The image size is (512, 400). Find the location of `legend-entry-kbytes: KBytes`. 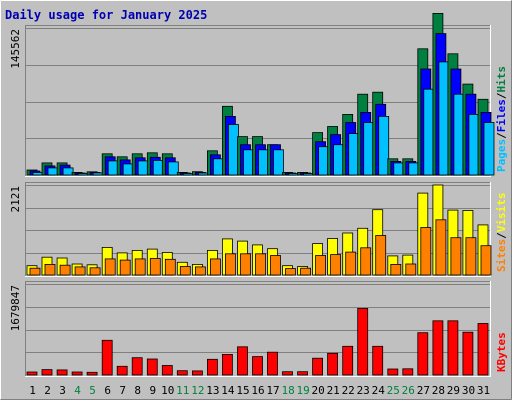

legend-entry-kbytes: KBytes is located at coordinates (501, 352).